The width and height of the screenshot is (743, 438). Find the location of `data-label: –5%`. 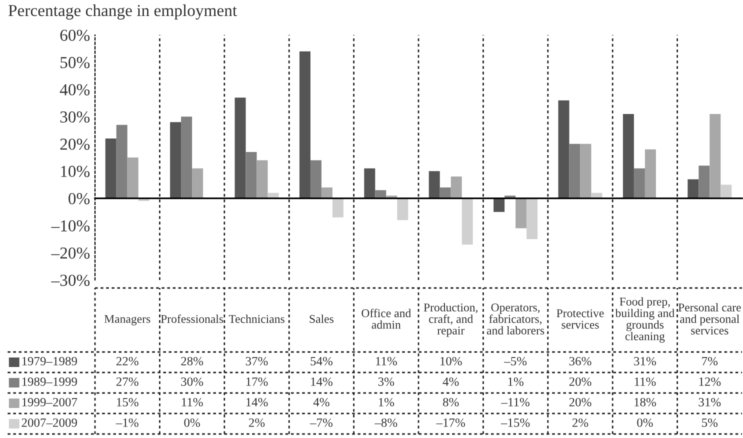

data-label: –5% is located at coordinates (515, 361).